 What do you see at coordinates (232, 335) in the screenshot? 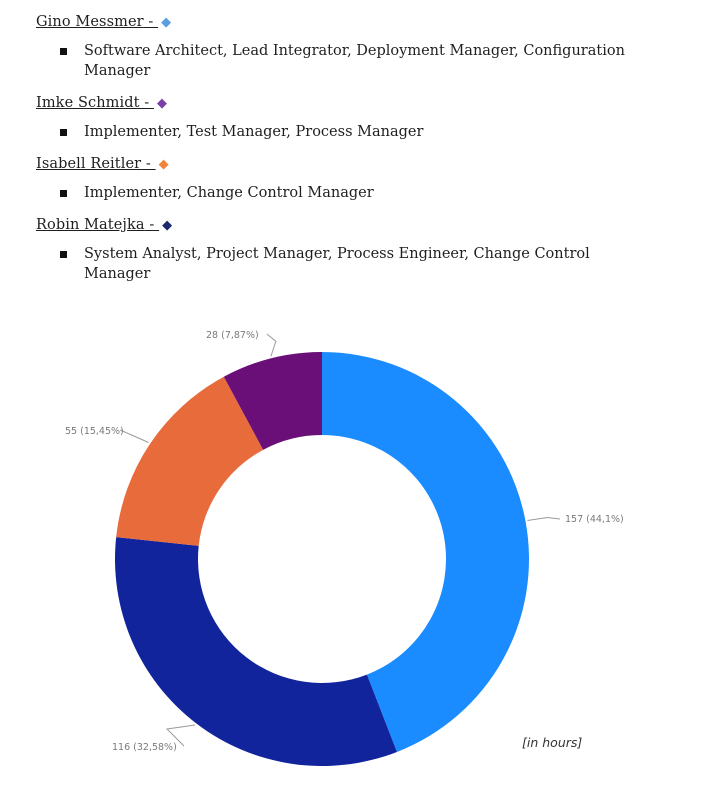
I see `slice-label-3: 28 (7,87%)` at bounding box center [232, 335].